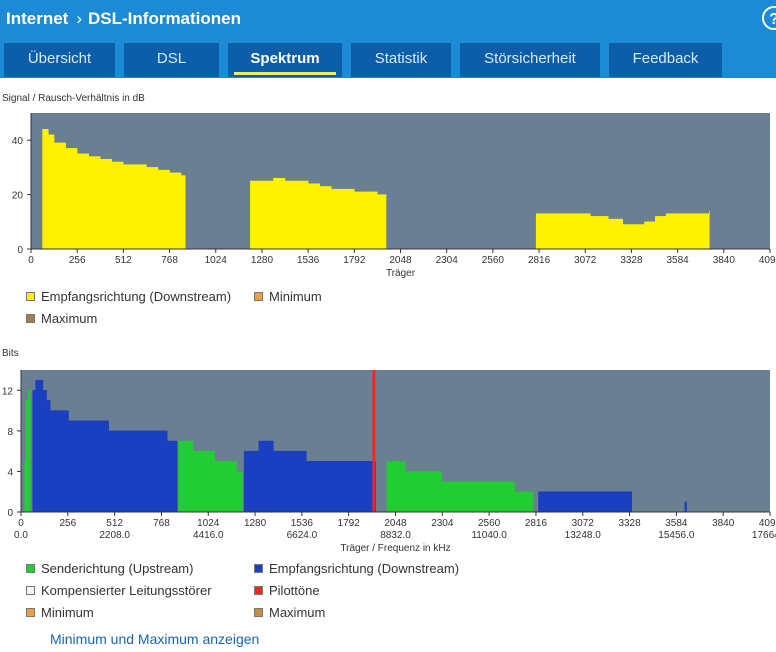  Describe the element at coordinates (79, 18) in the screenshot. I see `chevron-right-icon: ›` at that location.